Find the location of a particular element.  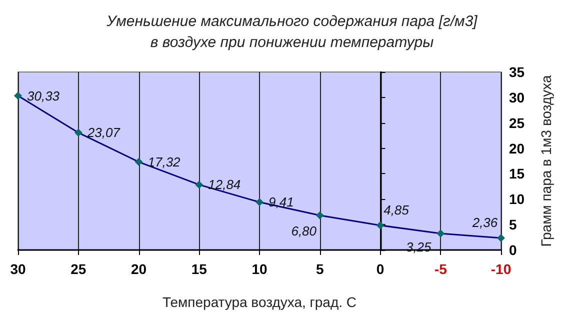

x-axis-title: Температура воздуха, град. С is located at coordinates (259, 302).